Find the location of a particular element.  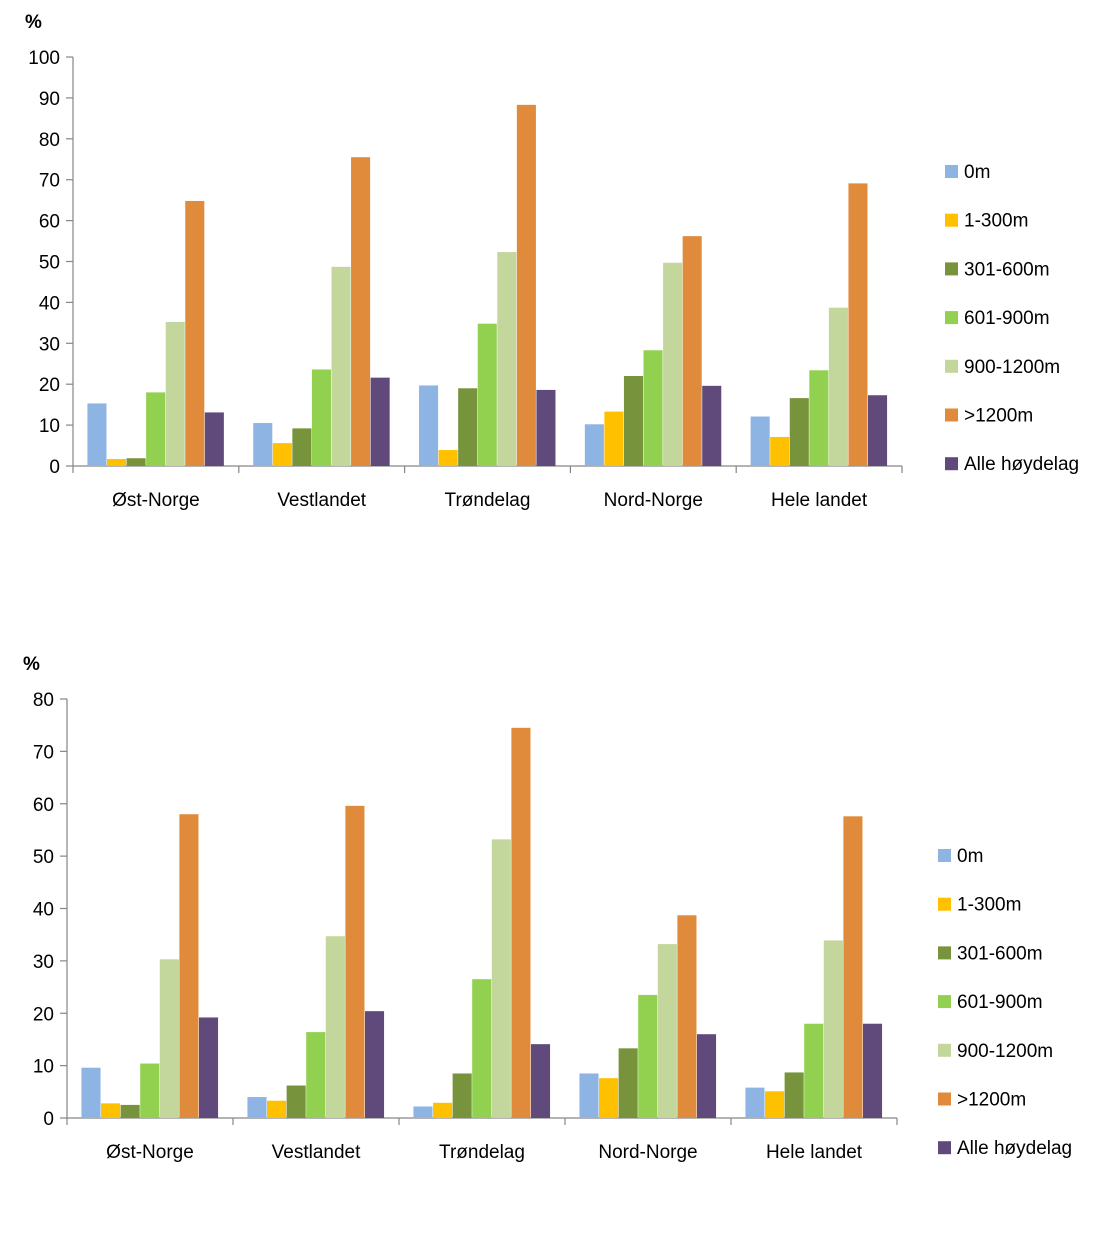

y-tick-label: 90 is located at coordinates (49, 99).